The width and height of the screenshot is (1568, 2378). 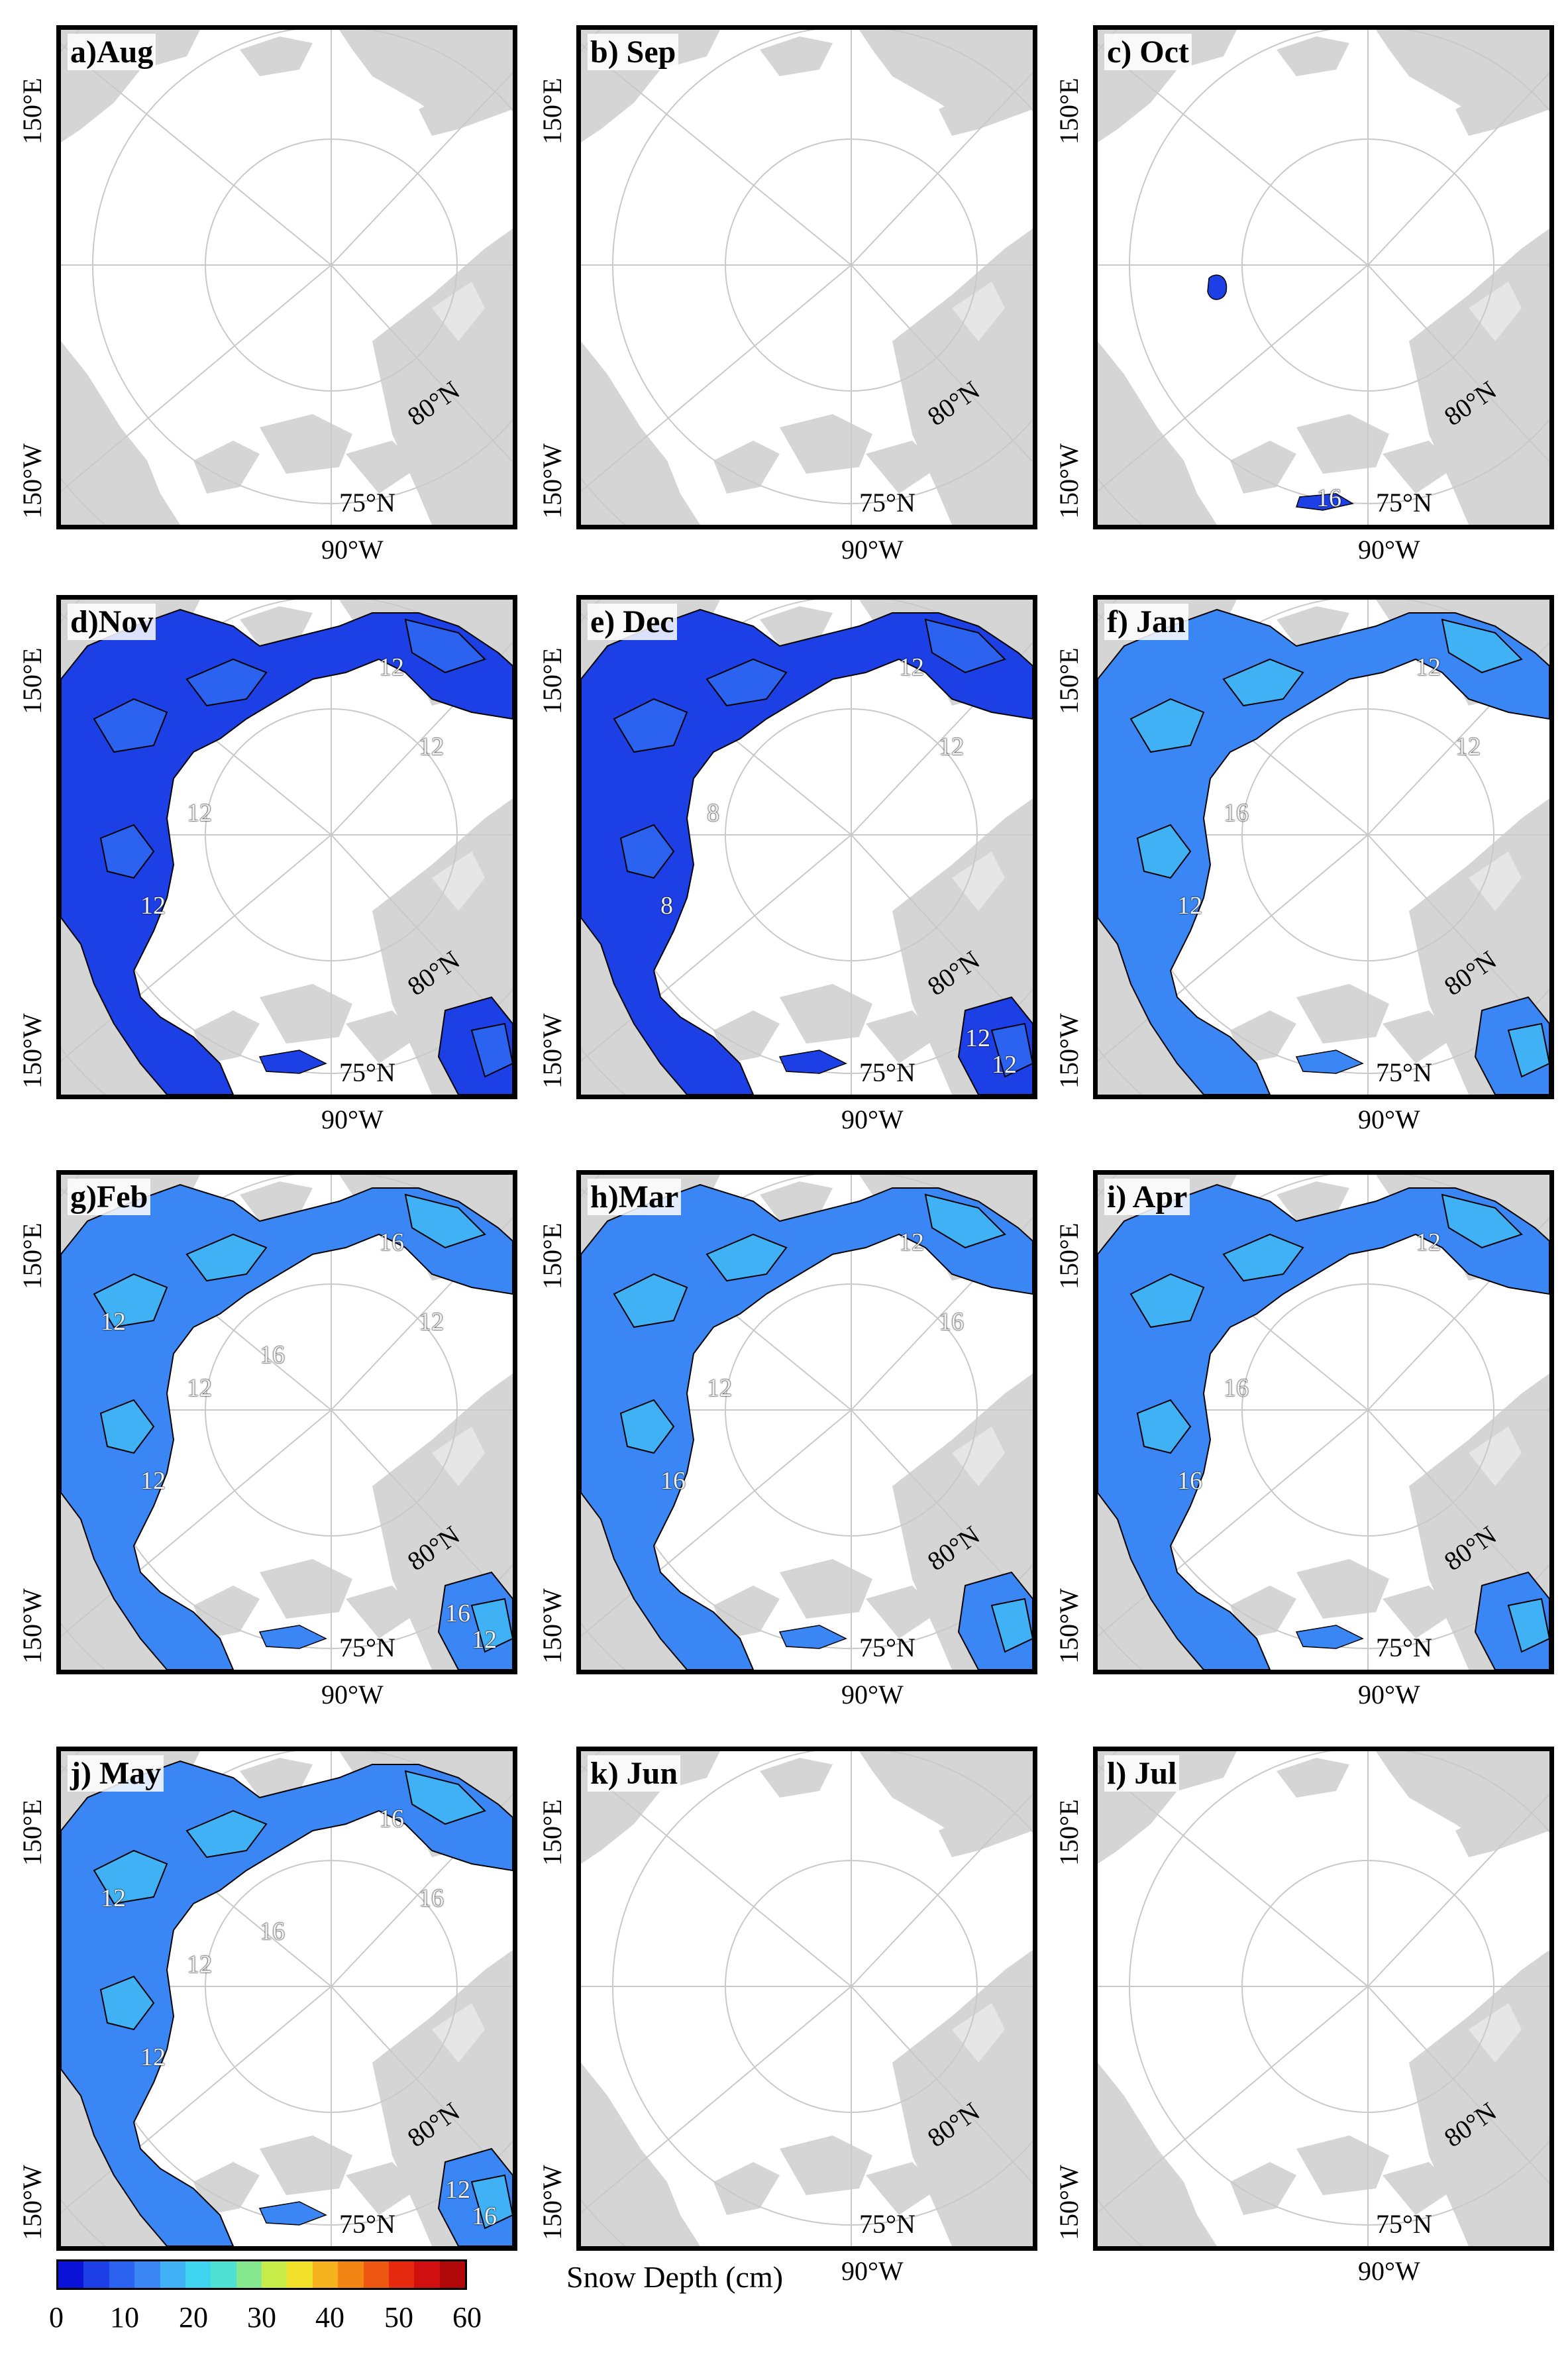 What do you see at coordinates (399, 2317) in the screenshot?
I see `colorbar-tick: 50` at bounding box center [399, 2317].